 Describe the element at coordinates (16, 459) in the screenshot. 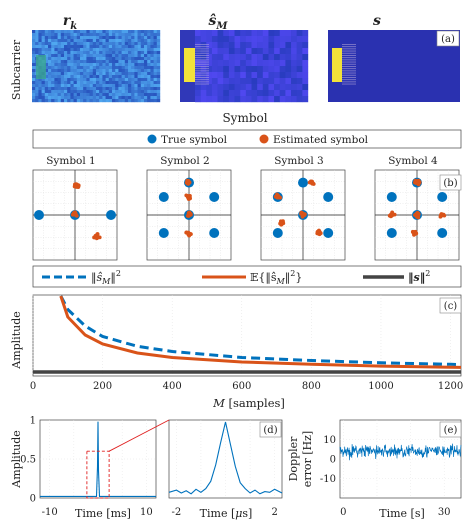

I see `panel-d-ylabel: Amplitude` at that location.